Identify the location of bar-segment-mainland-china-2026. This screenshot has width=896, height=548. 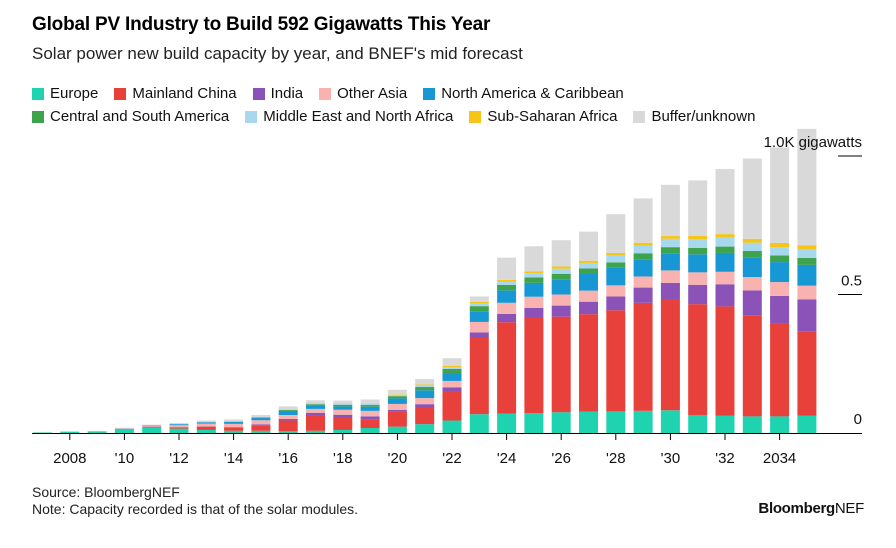
(561, 364).